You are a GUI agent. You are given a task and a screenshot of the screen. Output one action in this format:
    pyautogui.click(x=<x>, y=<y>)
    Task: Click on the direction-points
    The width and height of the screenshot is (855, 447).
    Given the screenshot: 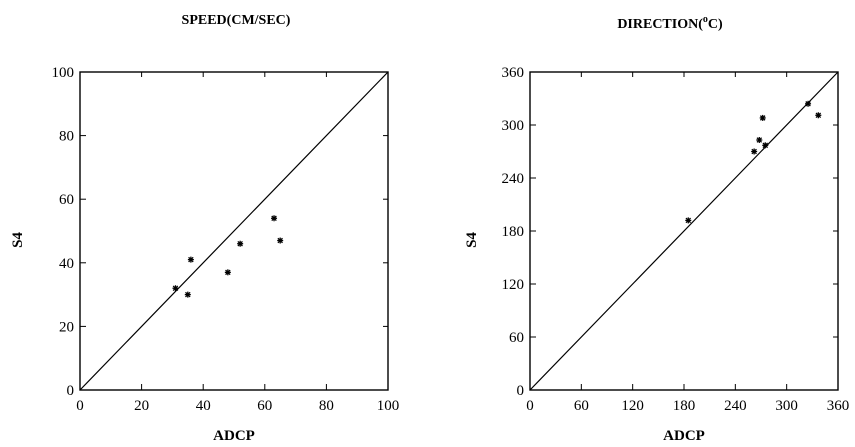 What is the action you would take?
    pyautogui.click(x=753, y=162)
    